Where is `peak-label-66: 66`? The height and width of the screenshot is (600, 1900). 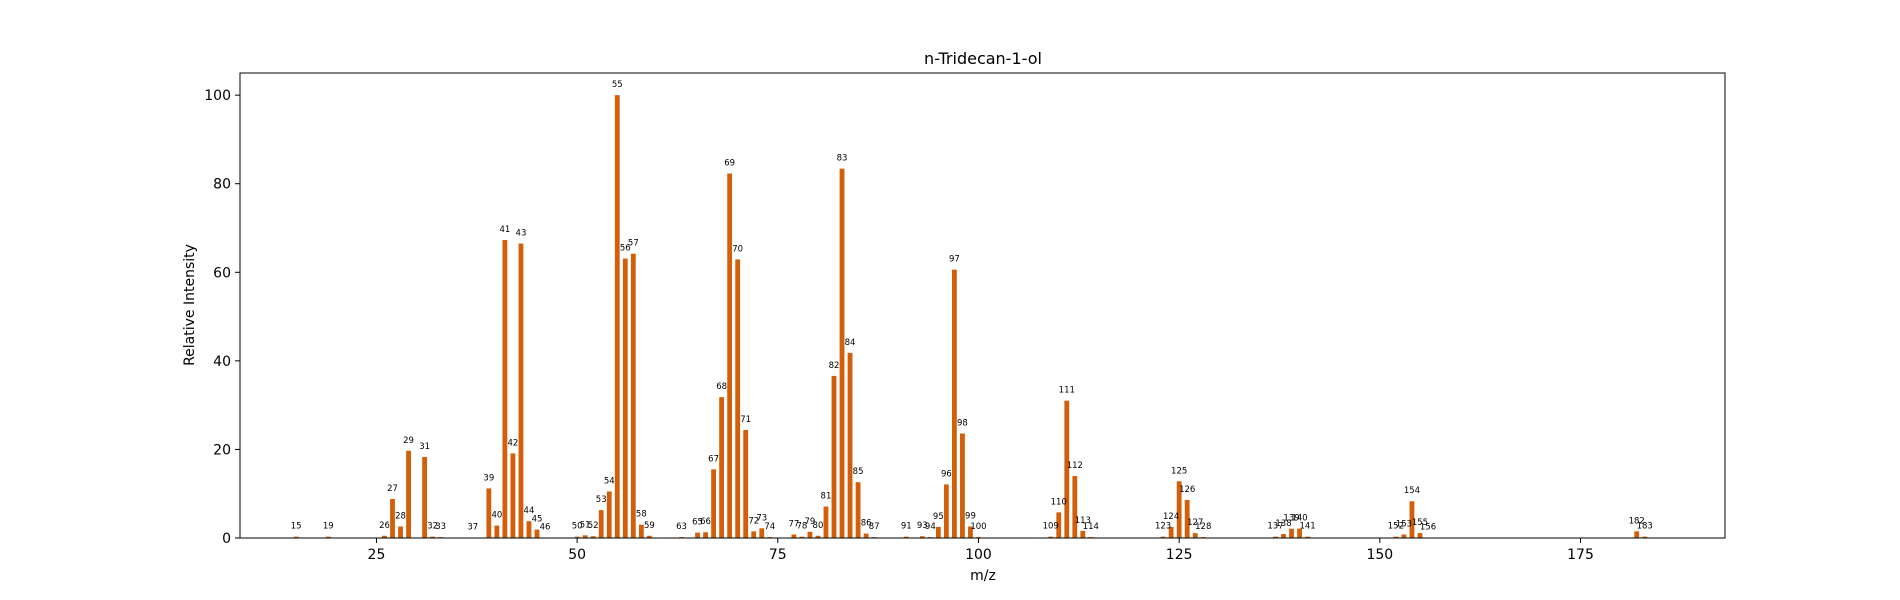
peak-label-66: 66 is located at coordinates (705, 522).